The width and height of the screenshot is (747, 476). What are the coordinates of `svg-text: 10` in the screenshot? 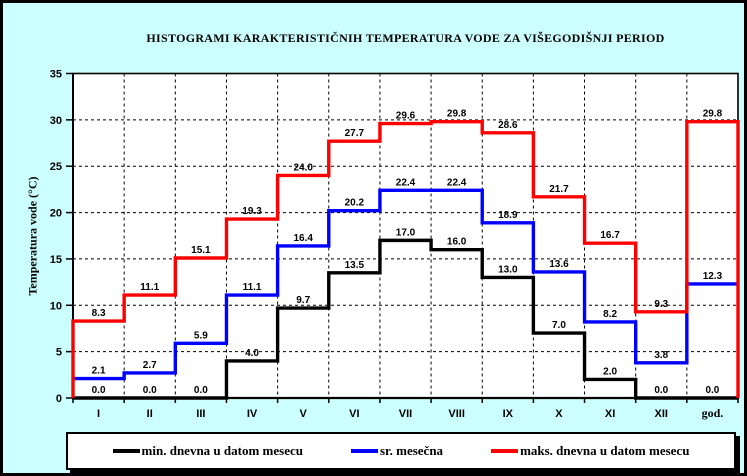 It's located at (56, 306).